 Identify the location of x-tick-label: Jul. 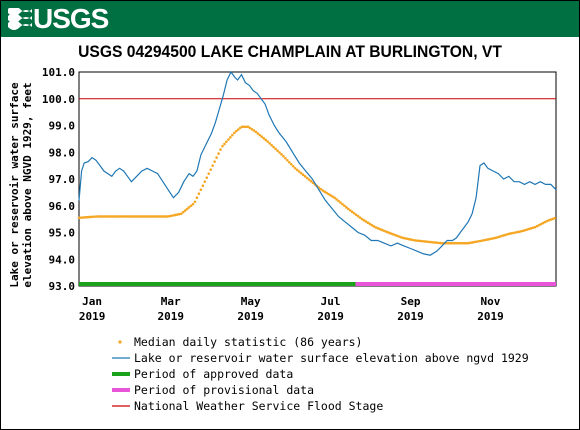
(331, 301).